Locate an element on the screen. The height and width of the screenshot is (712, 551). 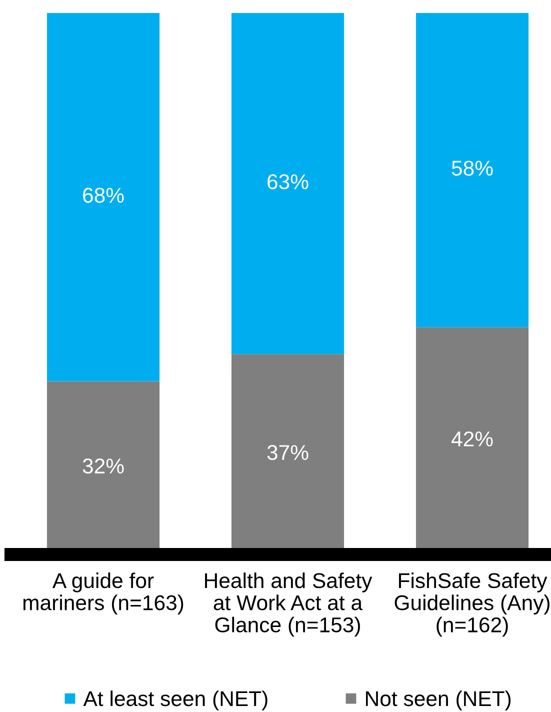
data-label: 32% is located at coordinates (103, 466).